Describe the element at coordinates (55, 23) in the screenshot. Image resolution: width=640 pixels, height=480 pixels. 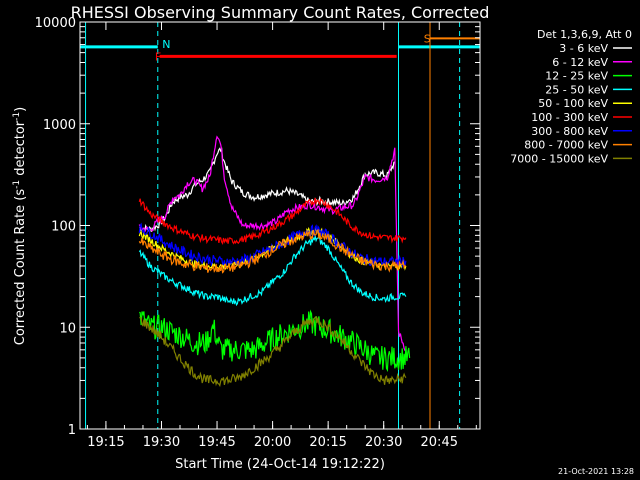
I see `y-tick-label: 10000` at that location.